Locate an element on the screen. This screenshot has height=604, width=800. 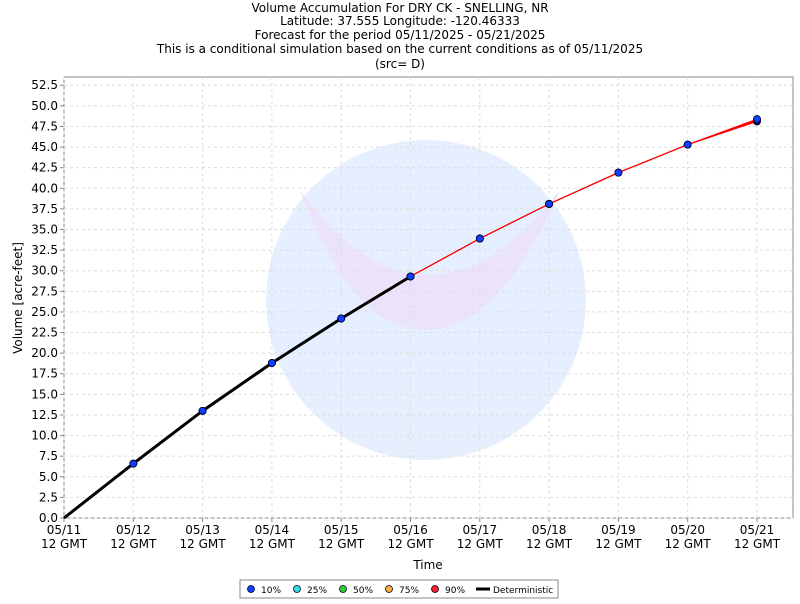
y-tick-label: 10.0 is located at coordinates (44, 436).